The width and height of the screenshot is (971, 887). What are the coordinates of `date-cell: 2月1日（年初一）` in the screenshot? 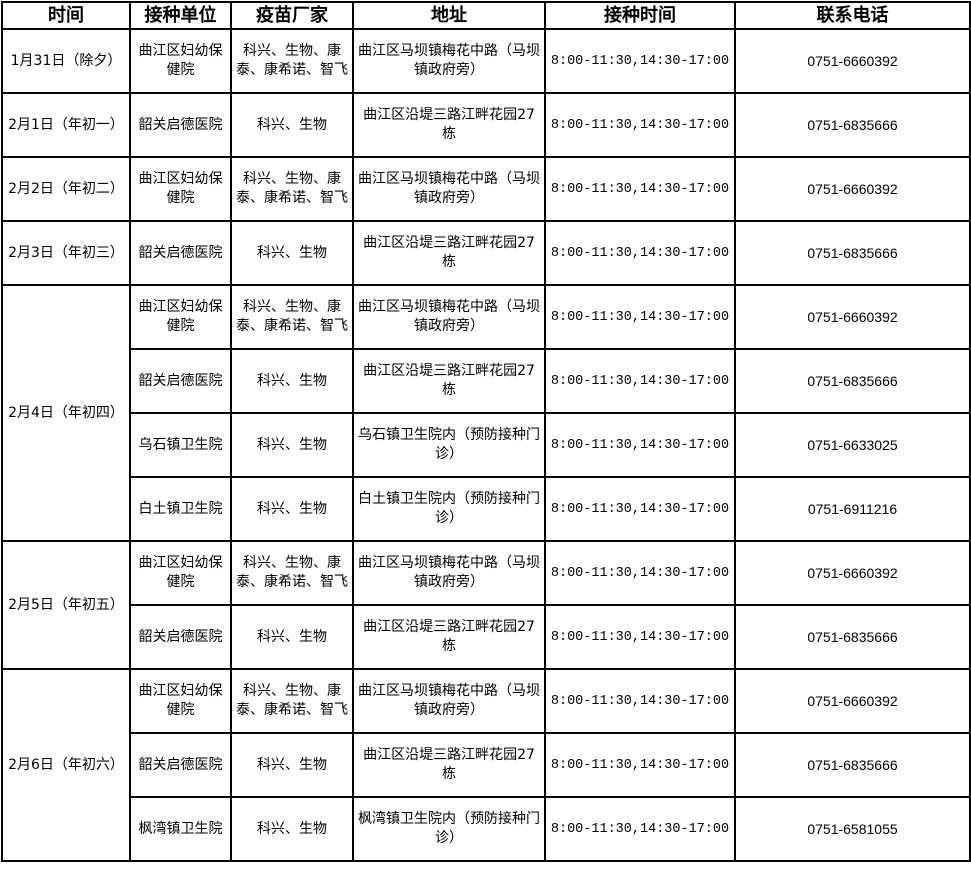 It's located at (66, 125).